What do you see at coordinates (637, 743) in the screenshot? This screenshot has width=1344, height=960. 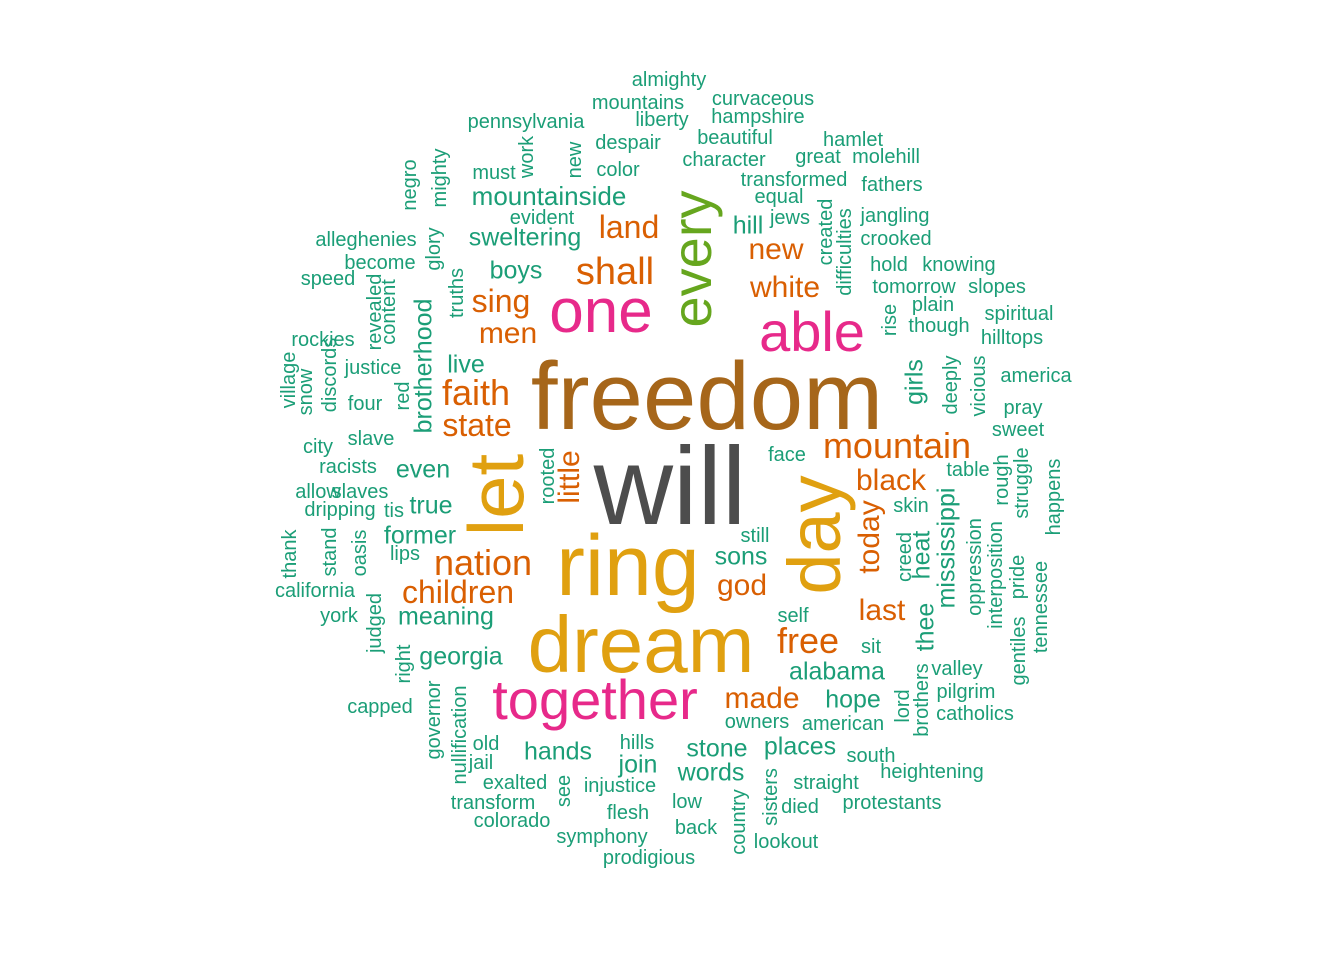 I see `word-hills: hills` at bounding box center [637, 743].